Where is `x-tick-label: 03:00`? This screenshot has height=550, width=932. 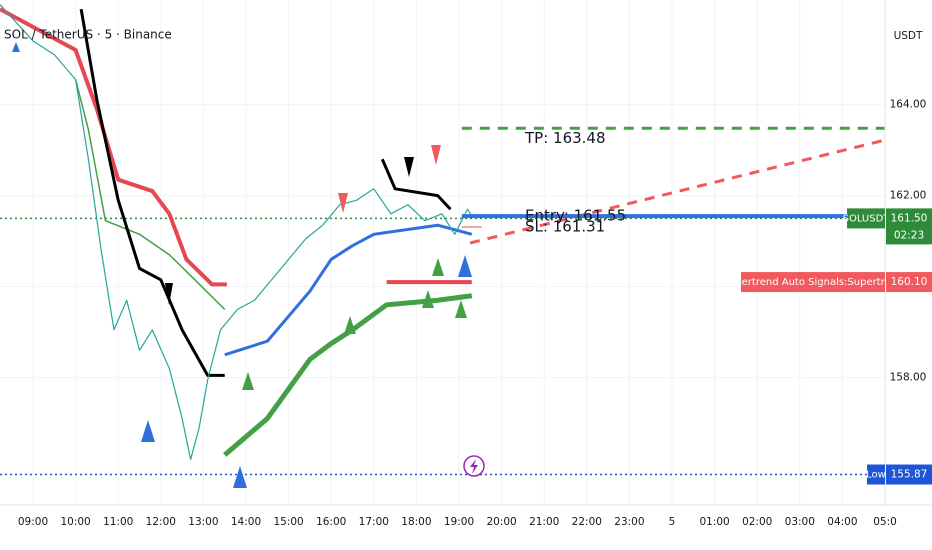 x-tick-label: 03:00 is located at coordinates (800, 522).